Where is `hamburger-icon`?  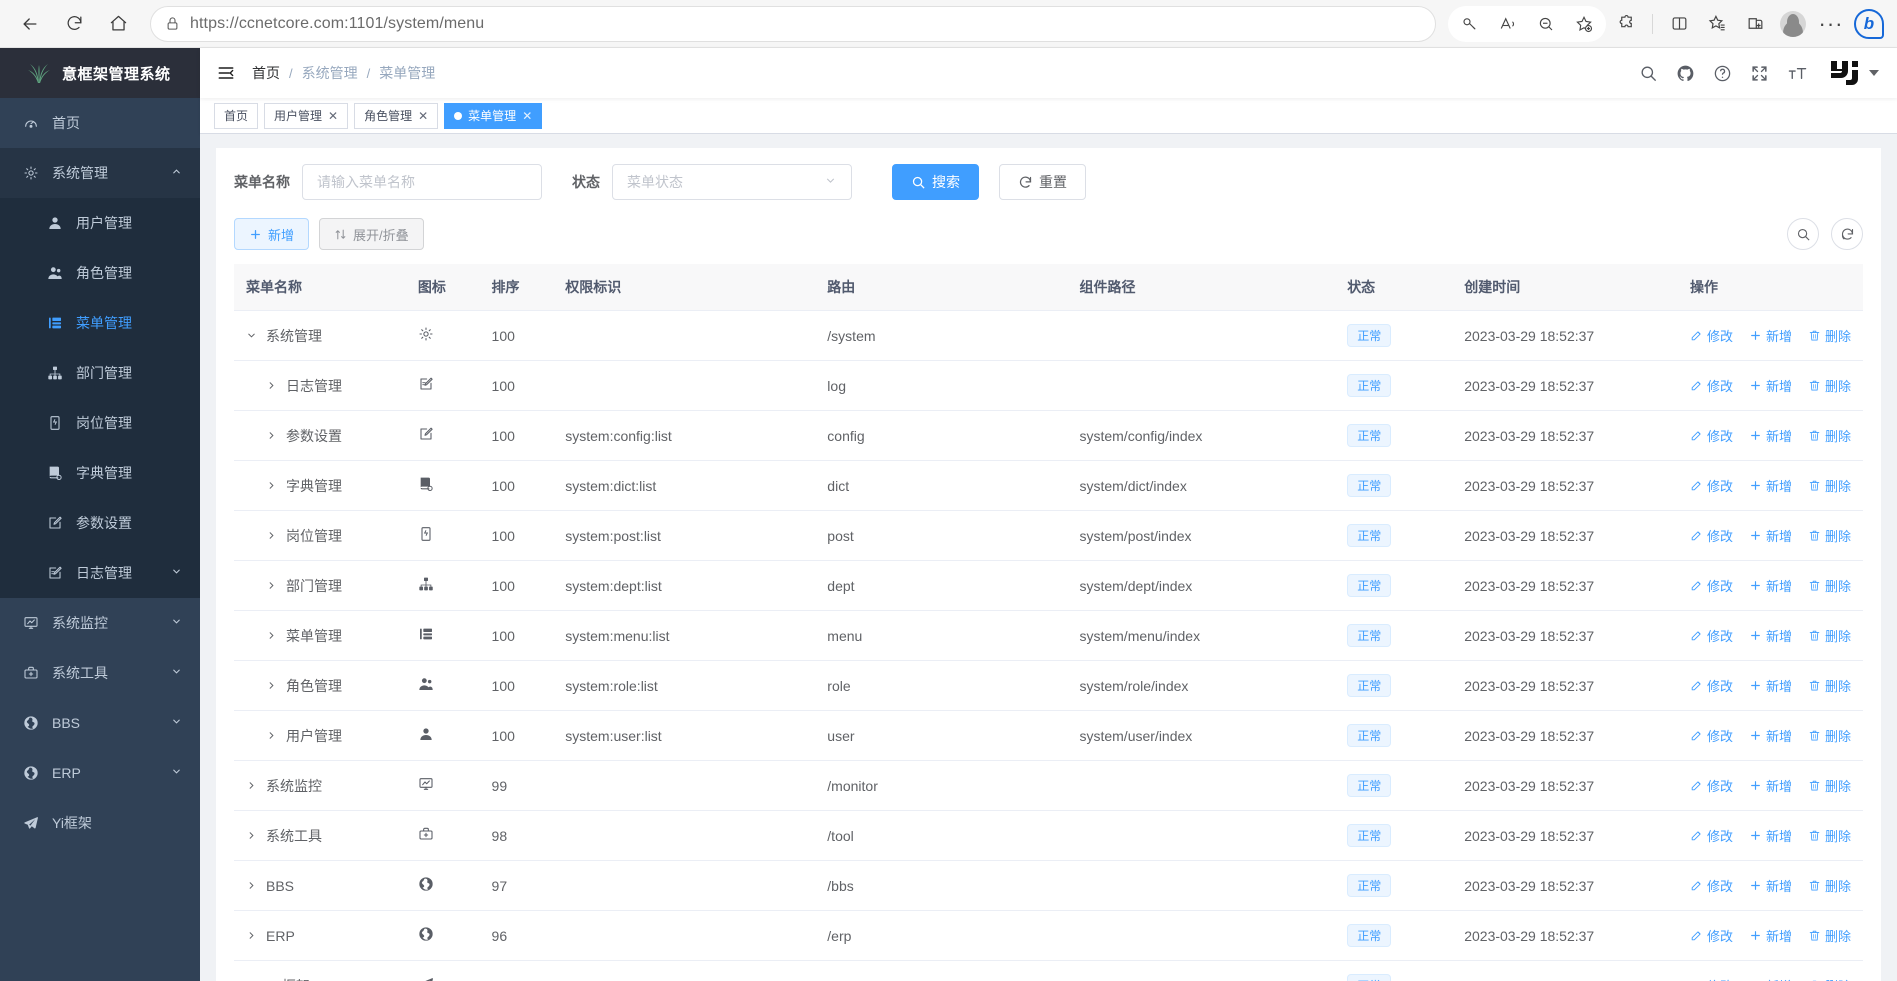 hamburger-icon is located at coordinates (230, 73).